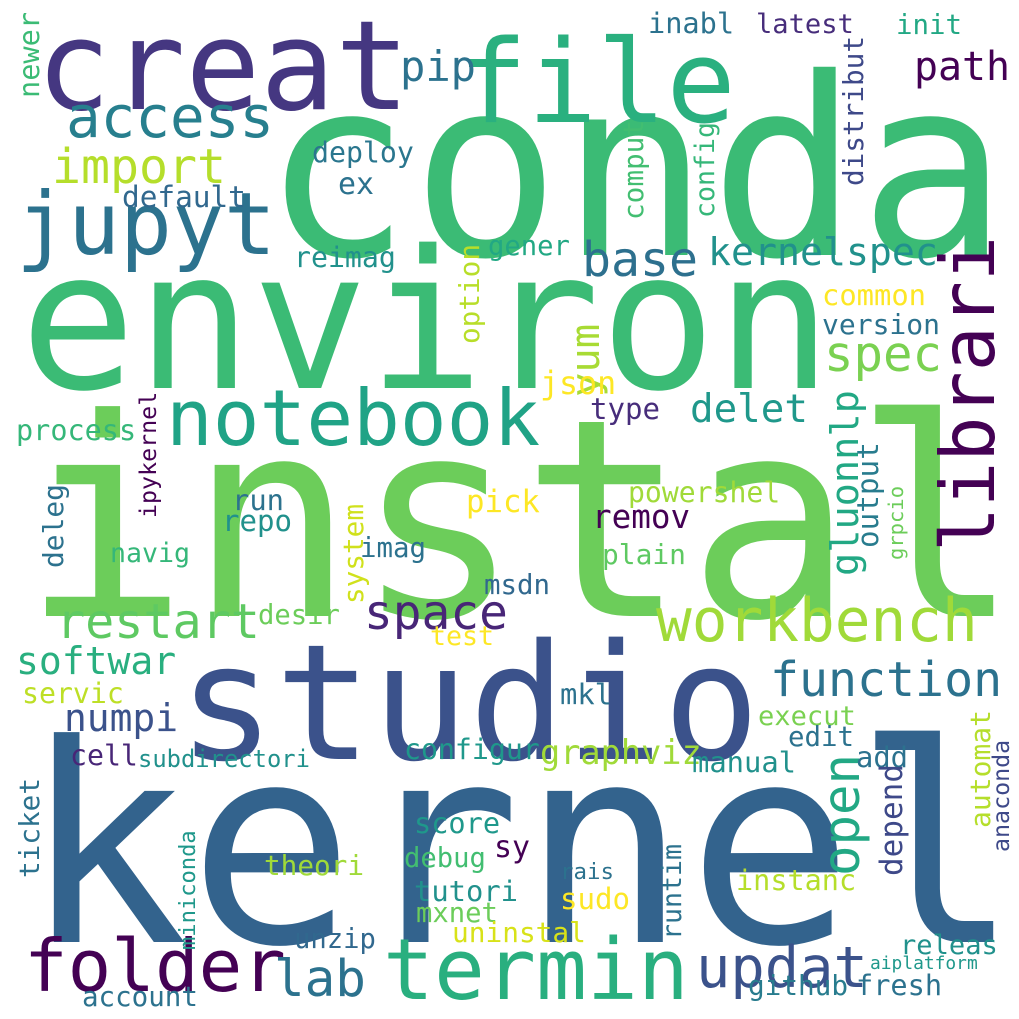 This screenshot has width=1019, height=1019. I want to click on cloud-word: desir, so click(299, 615).